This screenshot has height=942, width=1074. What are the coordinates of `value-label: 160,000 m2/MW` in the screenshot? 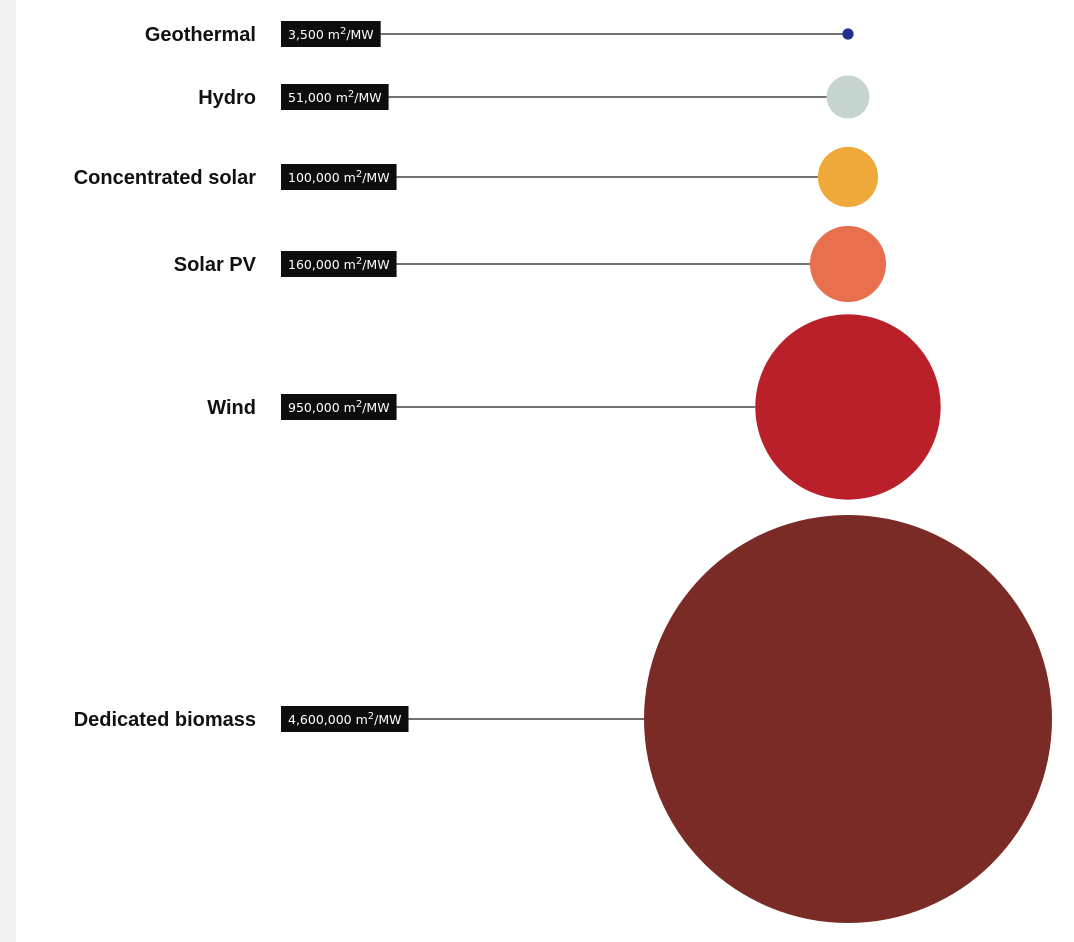 It's located at (339, 264).